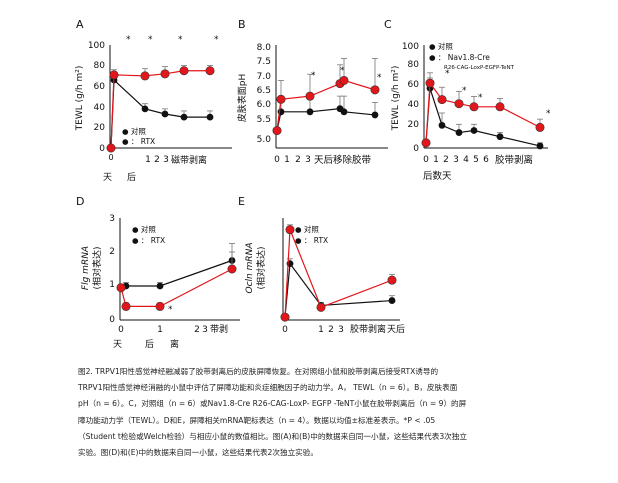 Image resolution: width=618 pixels, height=483 pixels. Describe the element at coordinates (174, 344) in the screenshot. I see `chart-d-xlabel-mid2: 离` at that location.